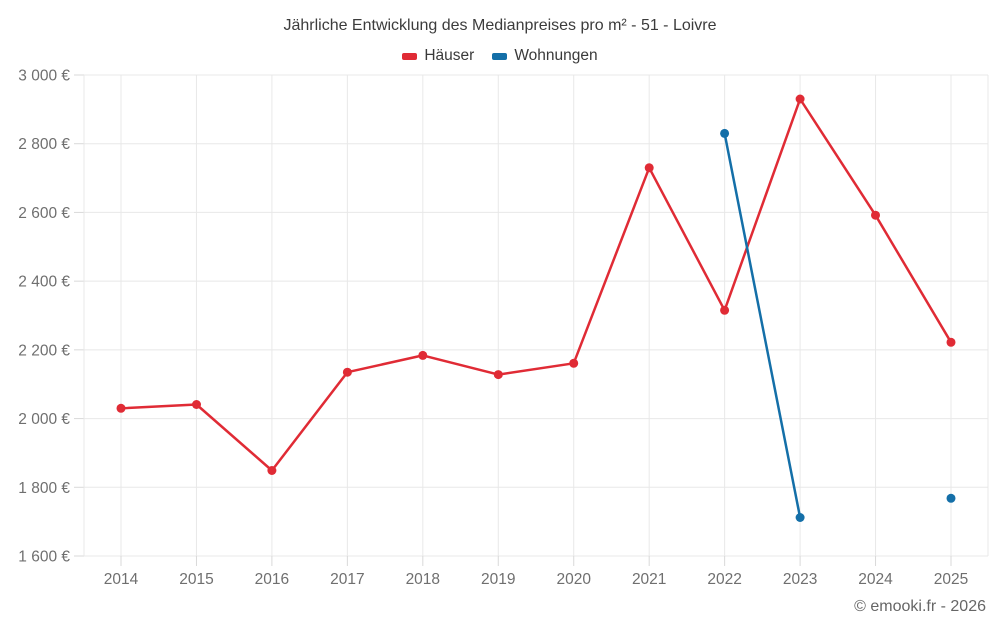 The image size is (1000, 625). What do you see at coordinates (951, 498) in the screenshot?
I see `data-point-wohnungen-2025` at bounding box center [951, 498].